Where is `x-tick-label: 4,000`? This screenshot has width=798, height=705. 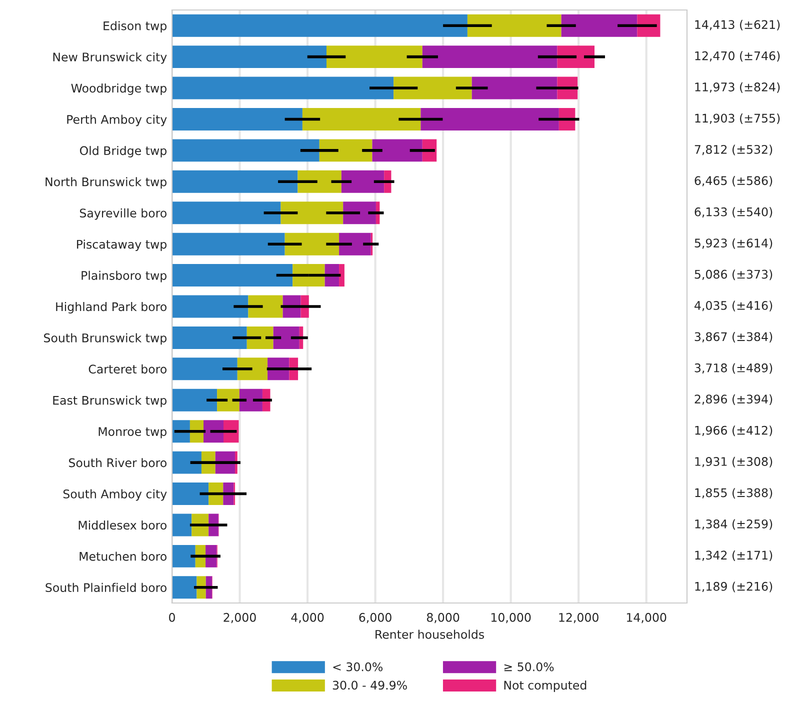
x-tick-label: 4,000 is located at coordinates (307, 618).